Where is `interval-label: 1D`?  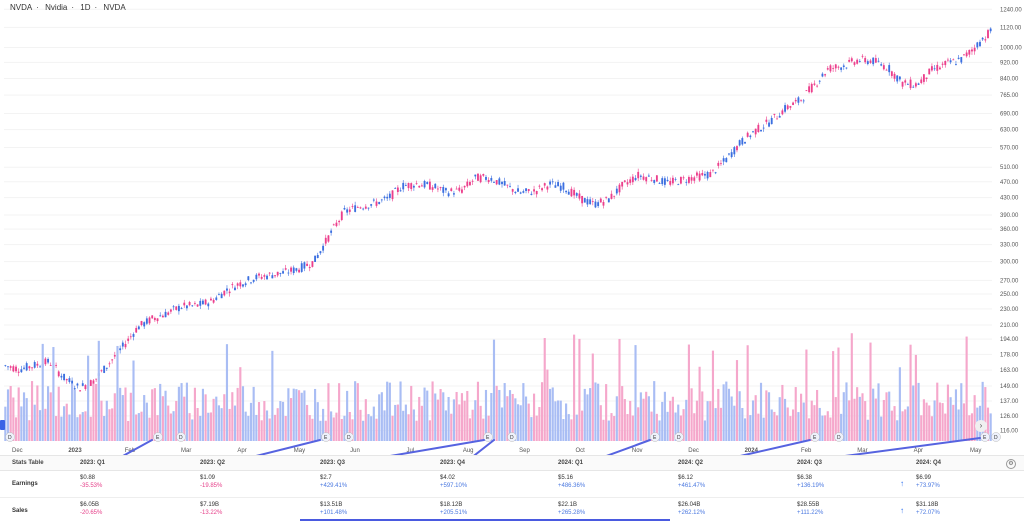
interval-label: 1D is located at coordinates (85, 7).